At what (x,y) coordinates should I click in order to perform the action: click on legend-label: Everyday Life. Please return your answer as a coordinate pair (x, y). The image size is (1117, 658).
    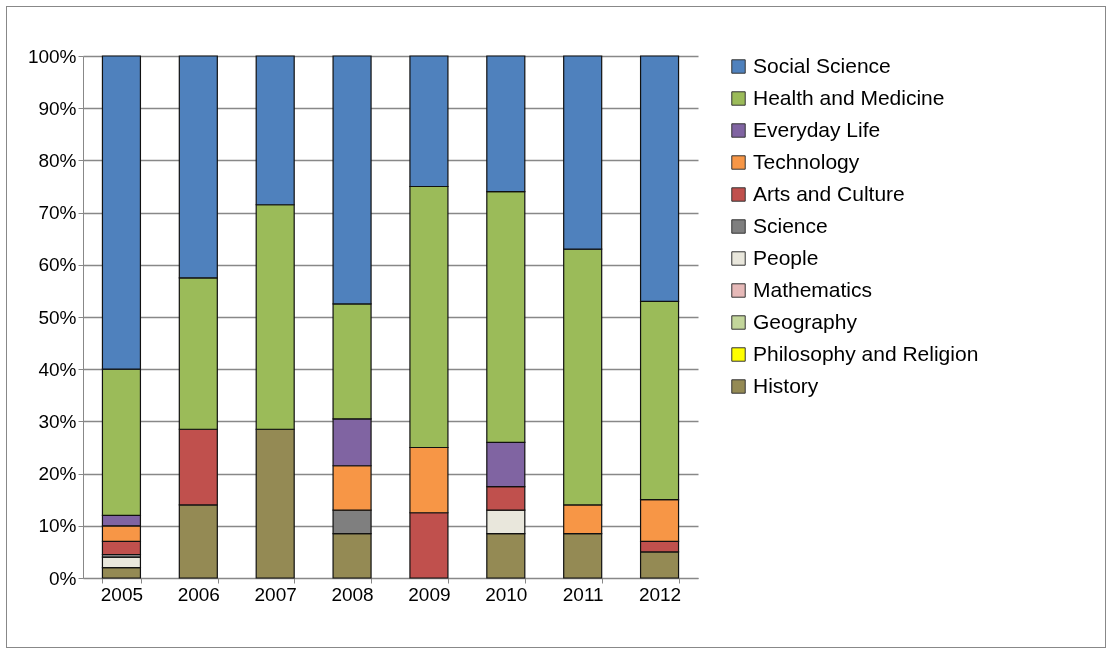
    Looking at the image, I should click on (817, 129).